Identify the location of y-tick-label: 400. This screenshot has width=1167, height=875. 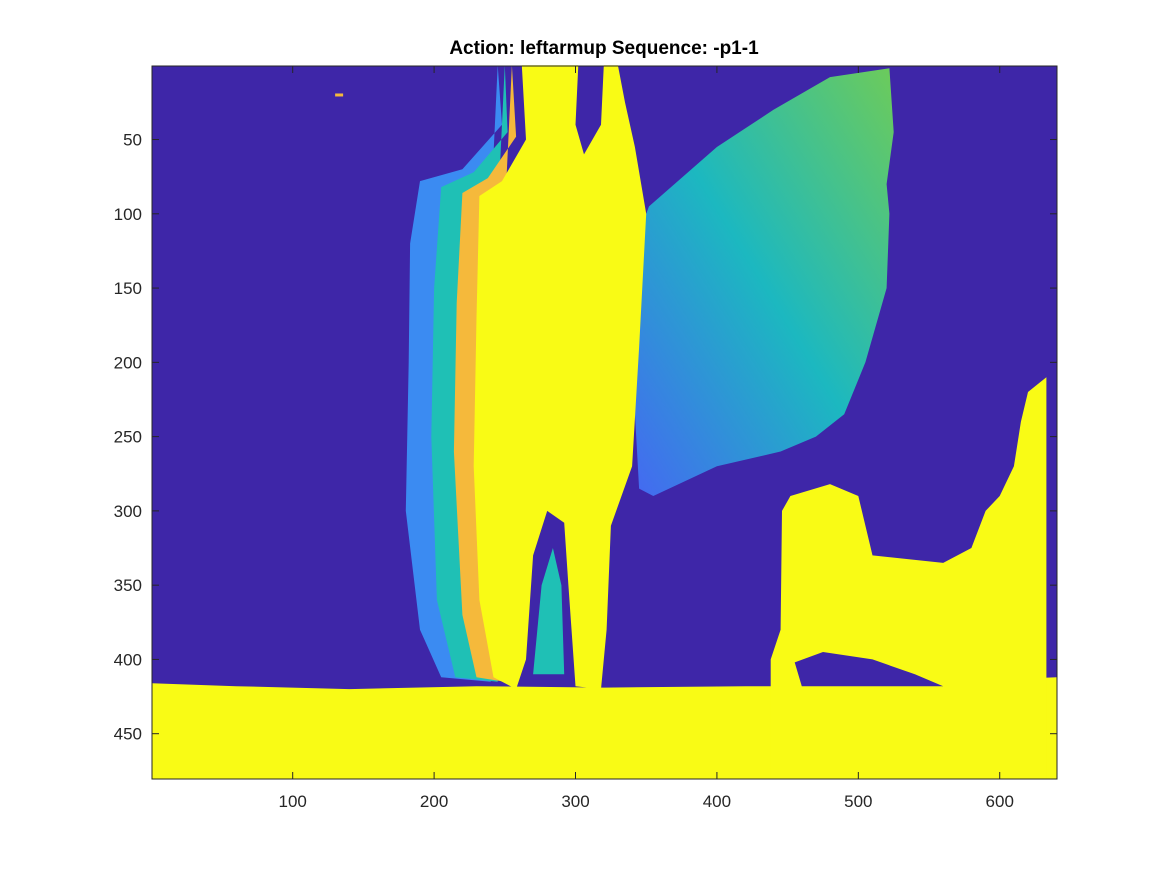
(128, 659).